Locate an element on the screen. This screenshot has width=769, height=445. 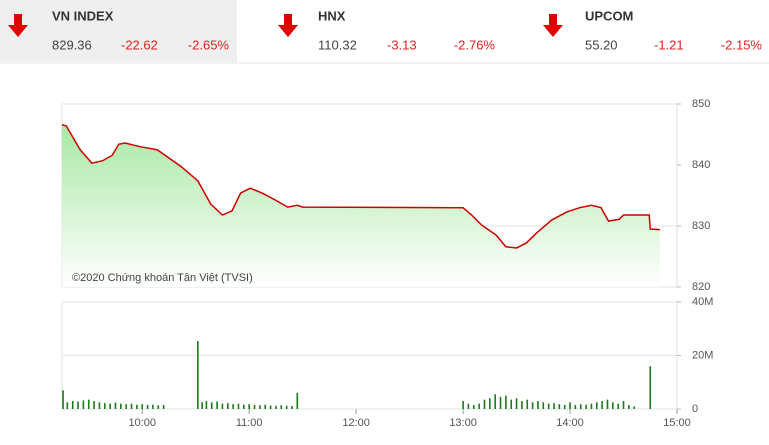
y-tick-label: 820 is located at coordinates (701, 287).